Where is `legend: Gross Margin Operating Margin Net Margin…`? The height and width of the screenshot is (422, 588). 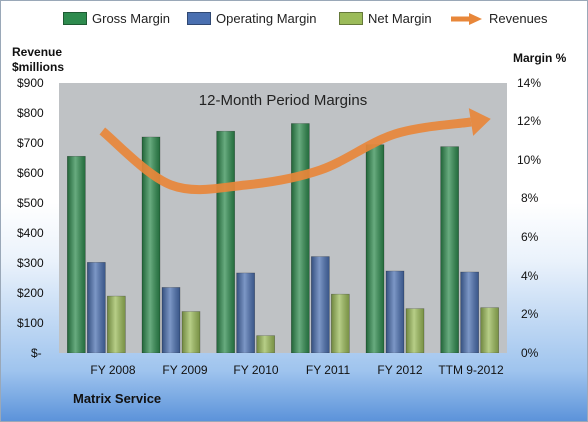
legend: Gross Margin Operating Margin Net Margin… is located at coordinates (294, 24).